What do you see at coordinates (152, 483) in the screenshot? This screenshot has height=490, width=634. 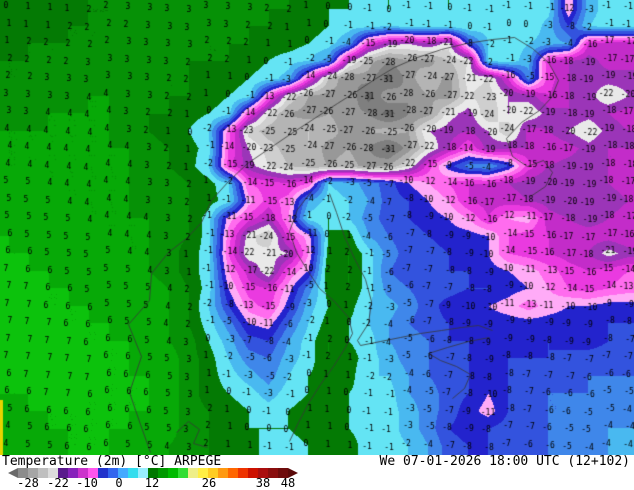 I see `colorbar-tick: 12` at bounding box center [152, 483].